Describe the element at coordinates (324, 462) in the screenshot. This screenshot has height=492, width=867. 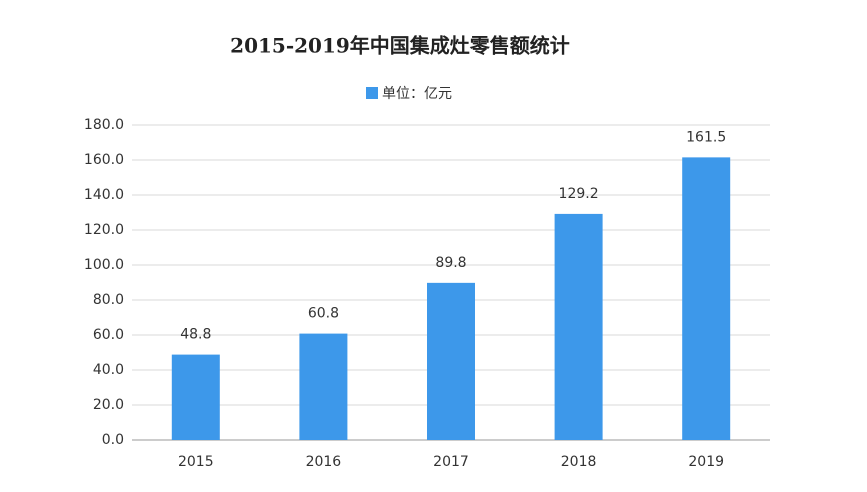
I see `x-tick-label: 2016` at that location.